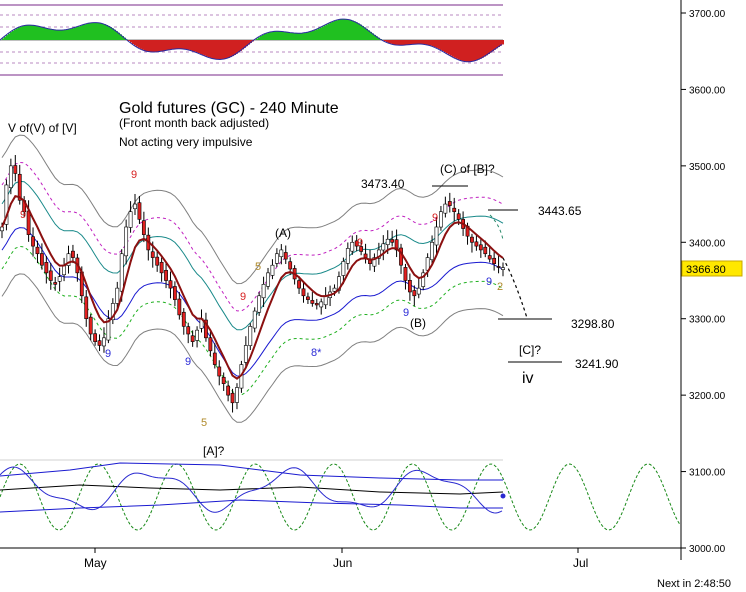 The width and height of the screenshot is (746, 592). Describe the element at coordinates (365, 568) in the screenshot. I see `time-axis: May Jun Jul Next in 2:48:50` at that location.